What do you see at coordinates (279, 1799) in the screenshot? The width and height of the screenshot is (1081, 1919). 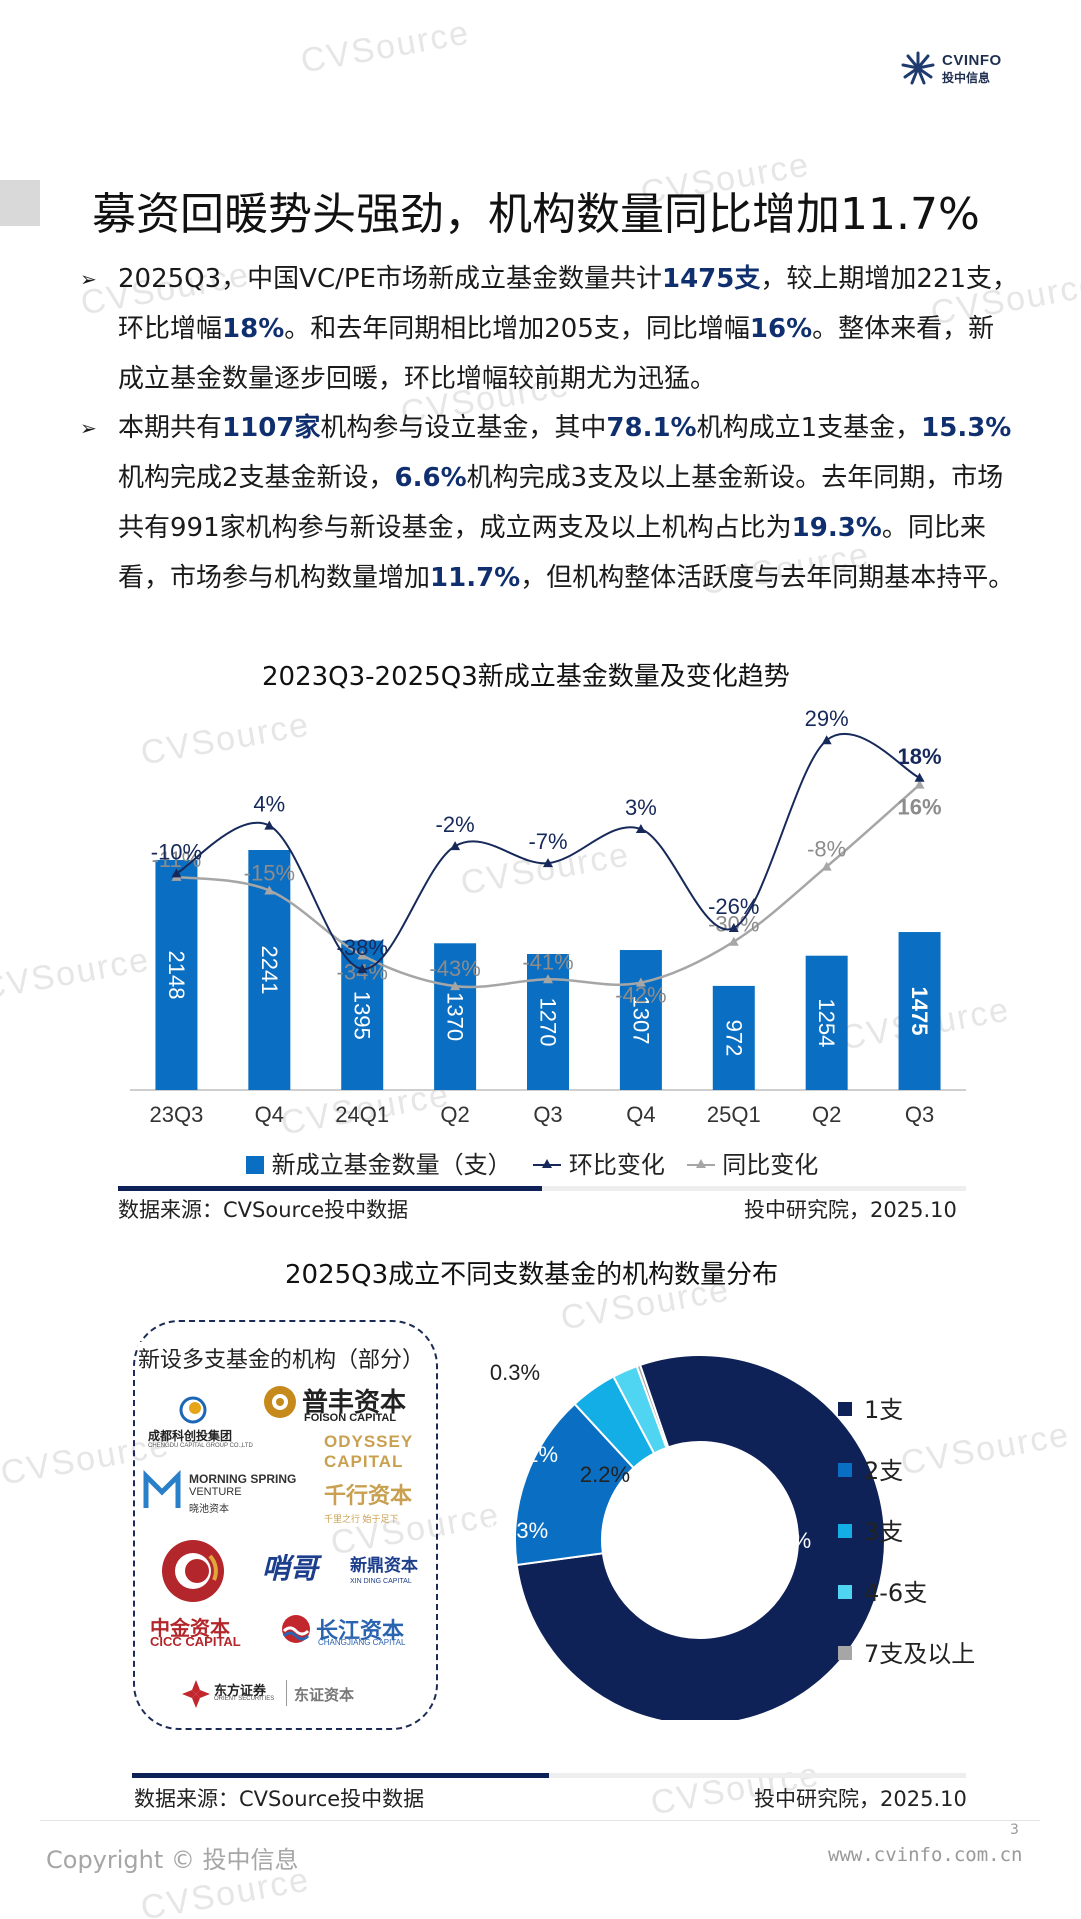 I see `source2-text: 数据来源：CVSource投中数据` at bounding box center [279, 1799].